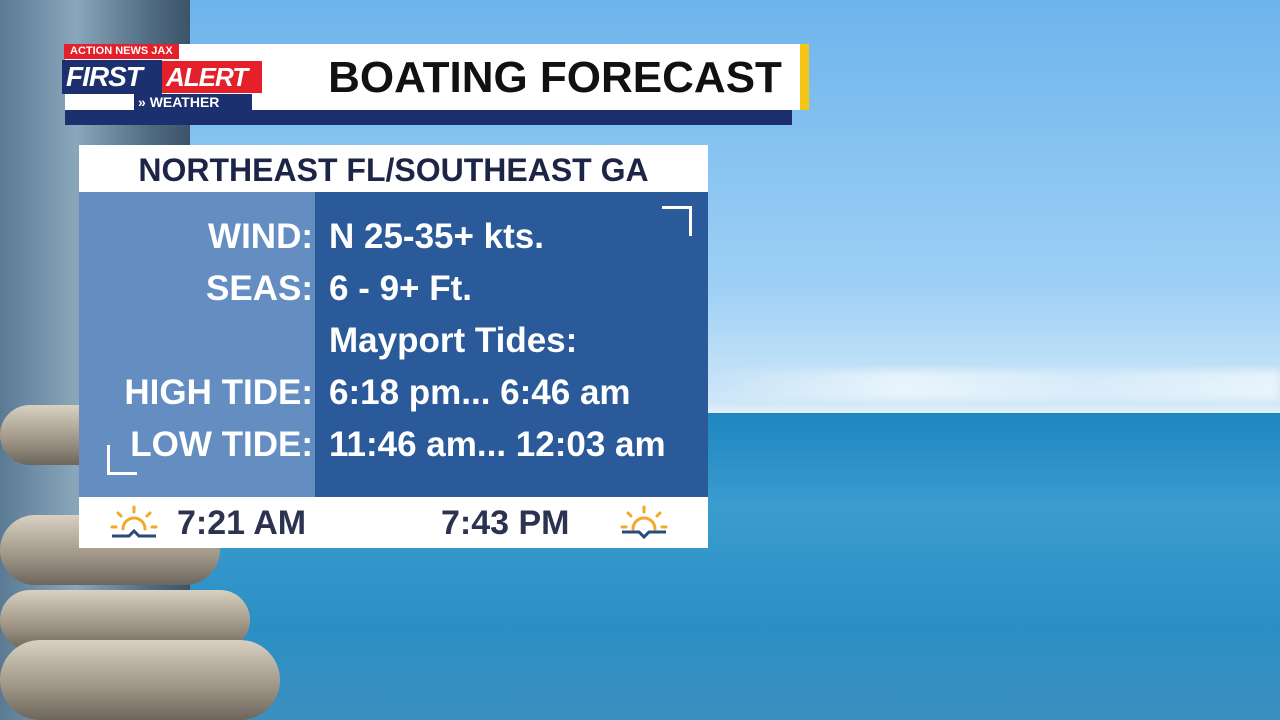 This screenshot has height=720, width=1280. I want to click on logo-first: FIRST, so click(112, 77).